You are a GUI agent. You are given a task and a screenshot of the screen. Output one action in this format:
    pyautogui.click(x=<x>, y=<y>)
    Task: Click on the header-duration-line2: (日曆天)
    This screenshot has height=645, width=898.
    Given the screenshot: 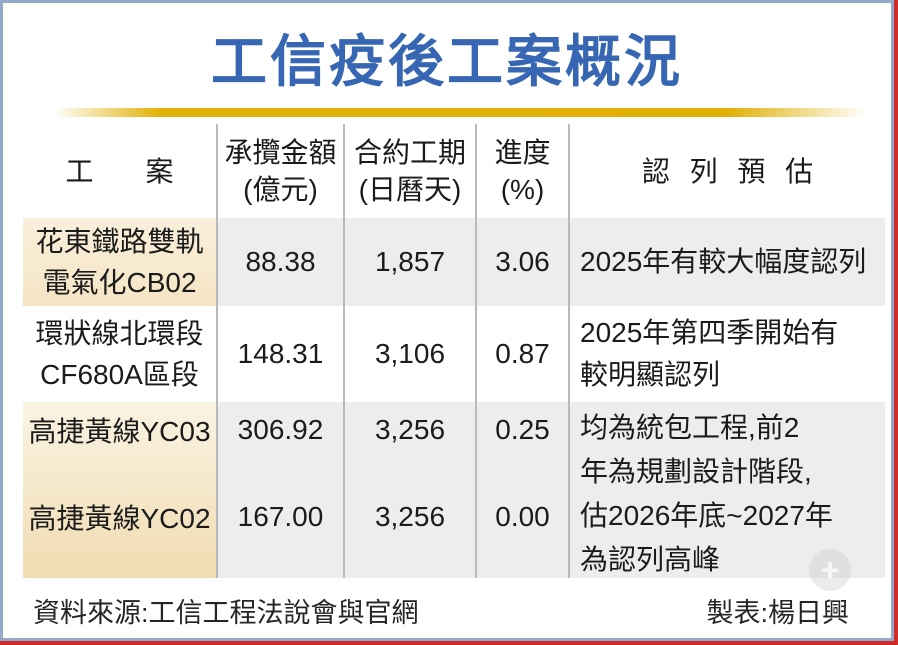 What is the action you would take?
    pyautogui.click(x=410, y=189)
    